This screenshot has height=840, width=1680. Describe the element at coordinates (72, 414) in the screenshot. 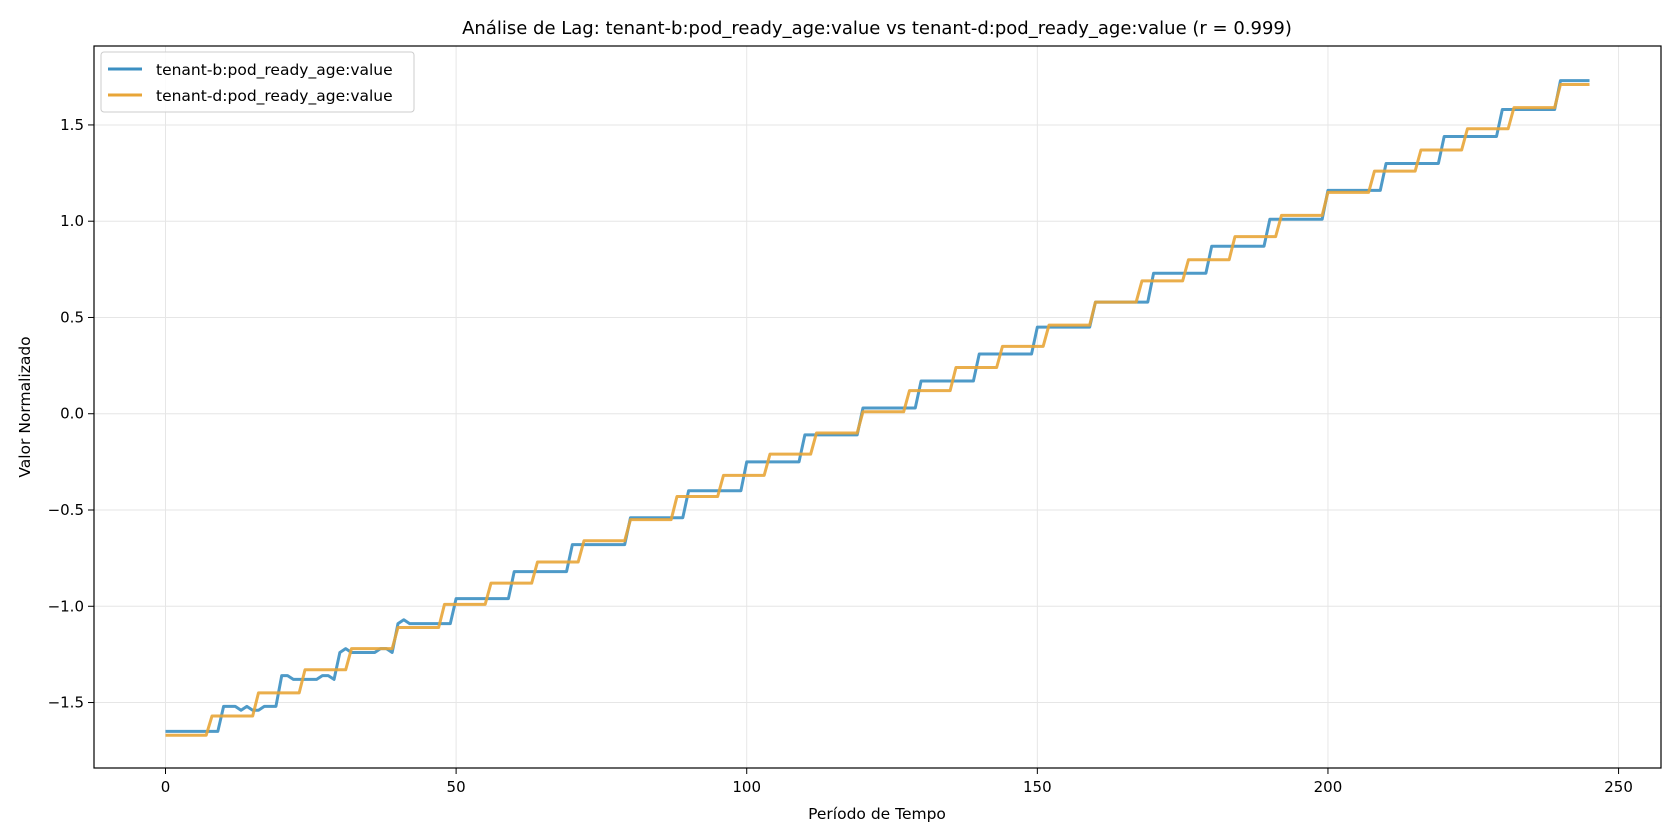

I see `y-tick-label: 0.0` at that location.